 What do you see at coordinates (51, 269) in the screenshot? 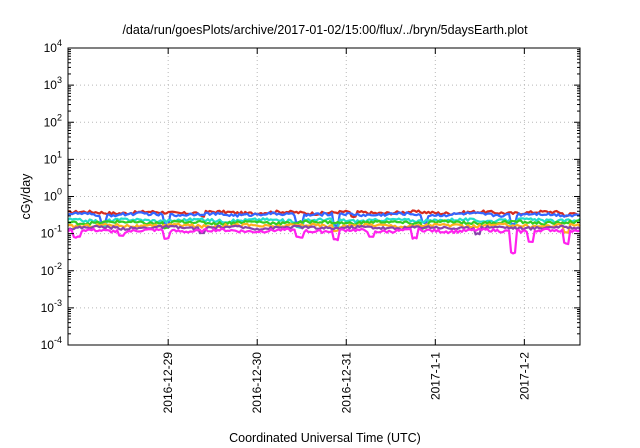
I see `y-tick-label: 10⁻²` at bounding box center [51, 269].